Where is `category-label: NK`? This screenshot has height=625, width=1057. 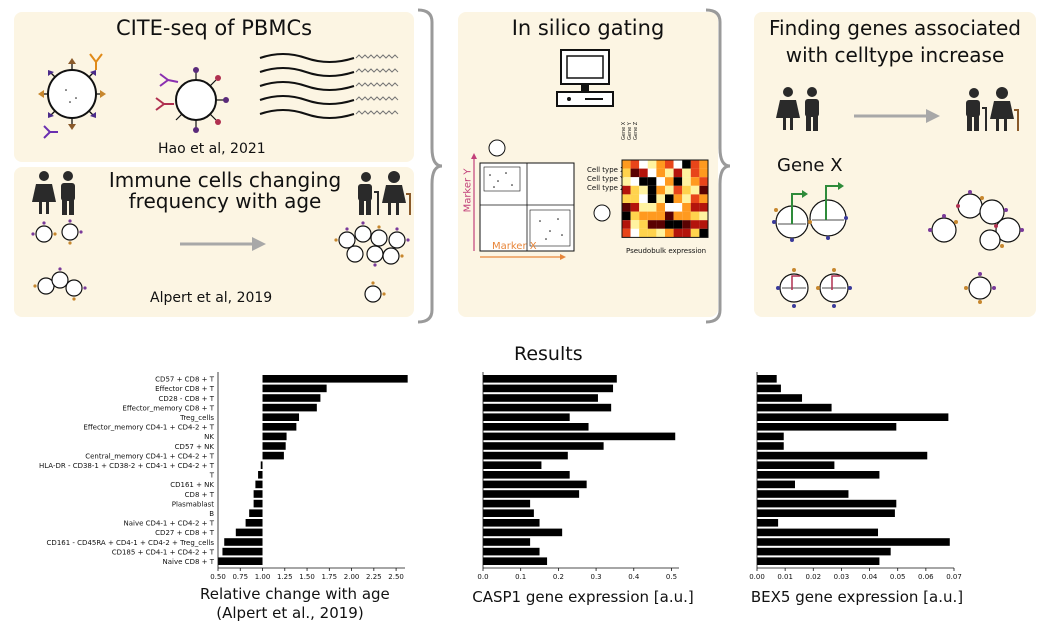 category-label: NK is located at coordinates (209, 437).